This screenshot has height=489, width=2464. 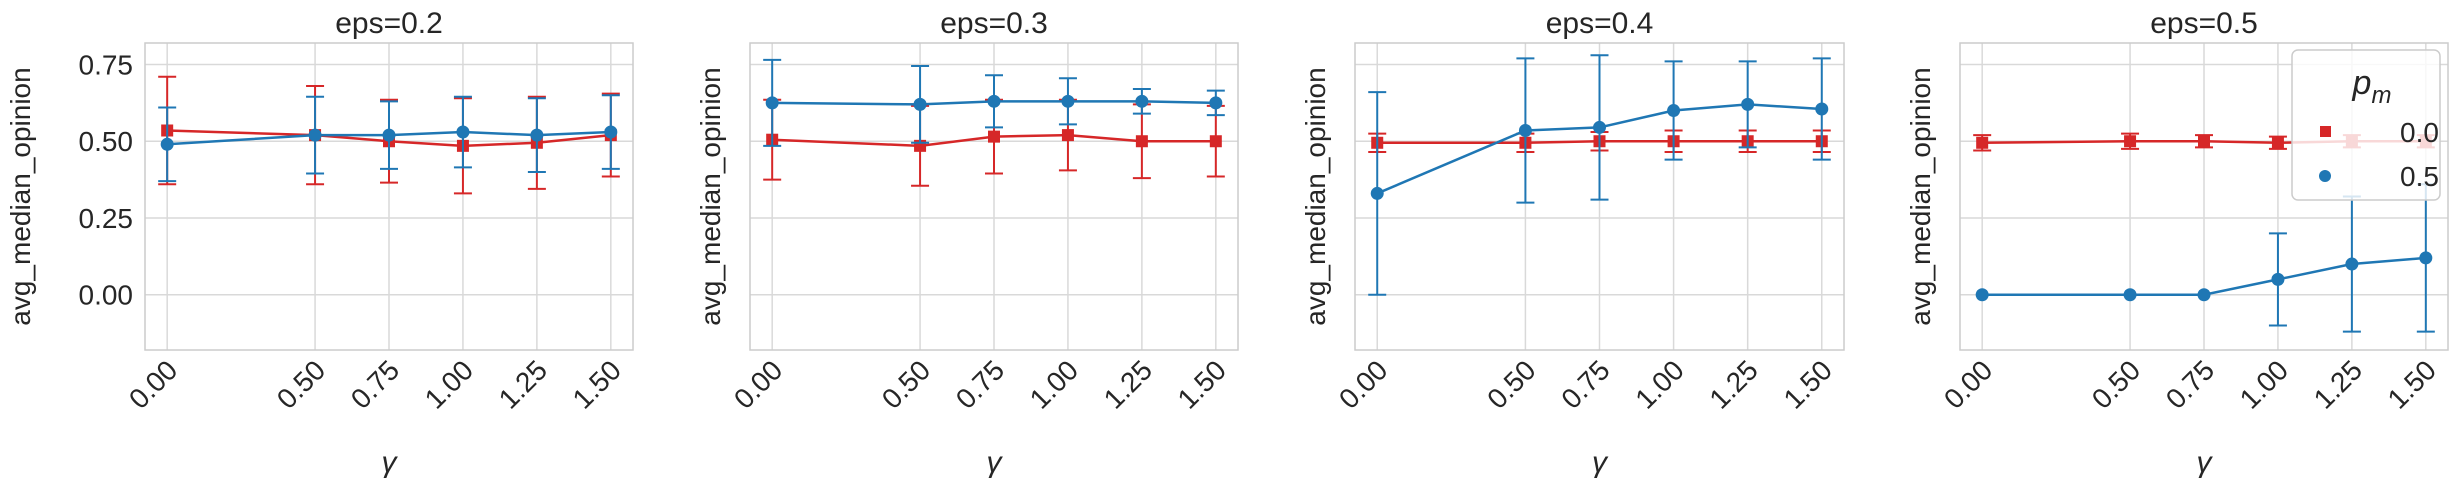 I want to click on legend: pm 0.0 0.5, so click(x=2366, y=125).